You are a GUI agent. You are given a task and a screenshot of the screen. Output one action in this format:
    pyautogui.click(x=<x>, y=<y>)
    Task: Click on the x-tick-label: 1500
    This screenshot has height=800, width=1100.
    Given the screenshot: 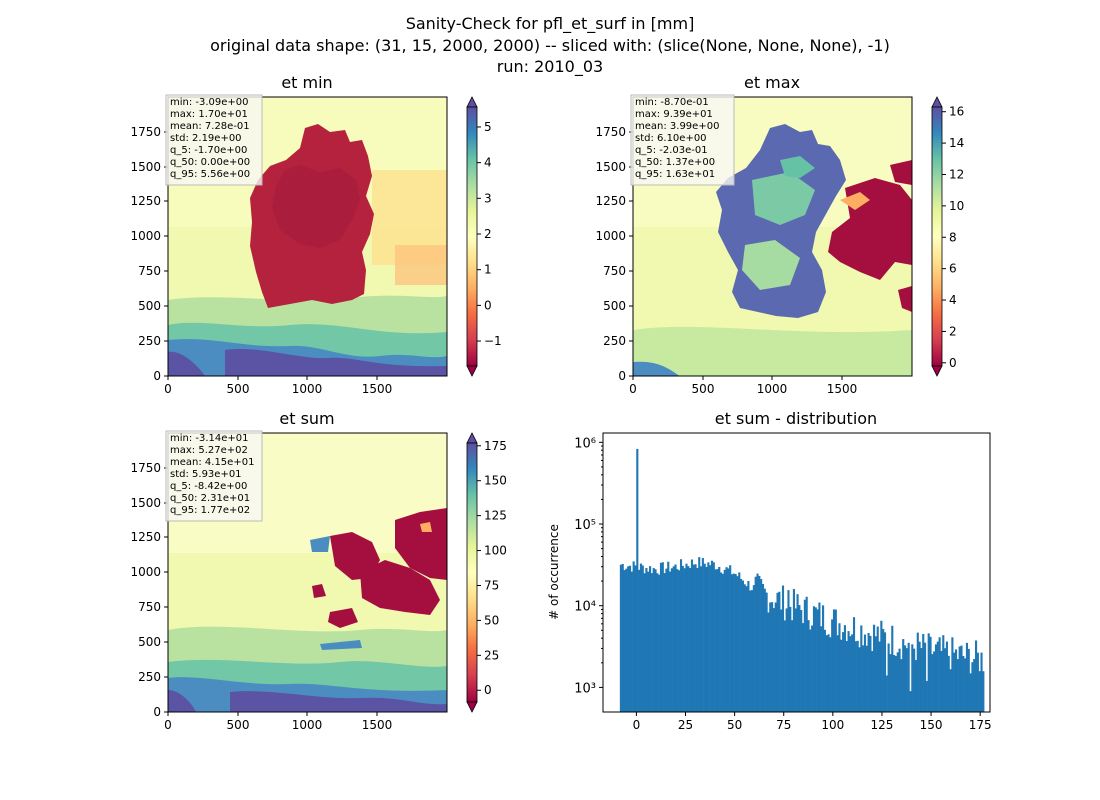 What is the action you would take?
    pyautogui.click(x=377, y=725)
    